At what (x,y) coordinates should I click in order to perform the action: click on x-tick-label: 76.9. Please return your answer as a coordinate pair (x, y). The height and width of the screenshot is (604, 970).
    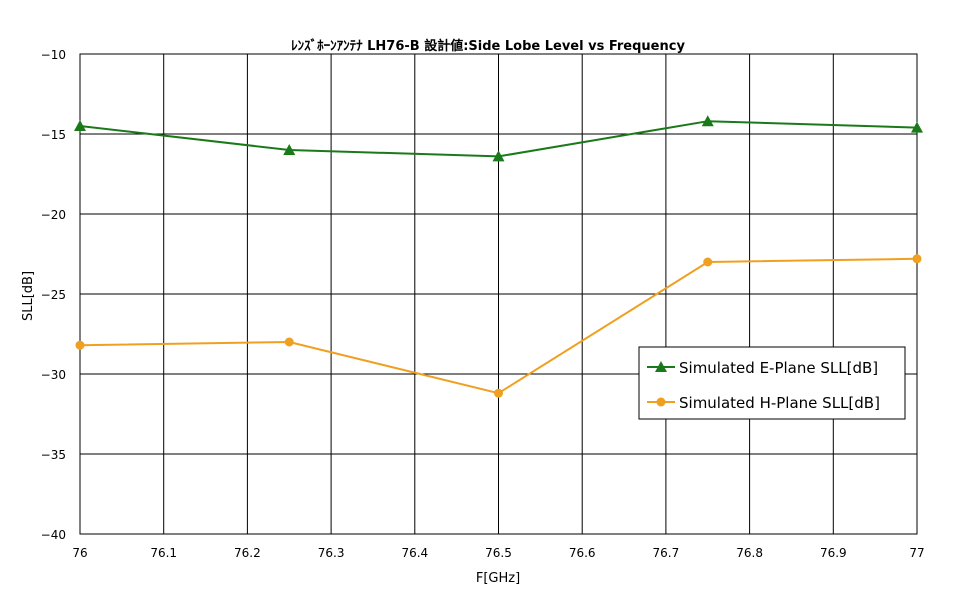
    Looking at the image, I should click on (833, 553).